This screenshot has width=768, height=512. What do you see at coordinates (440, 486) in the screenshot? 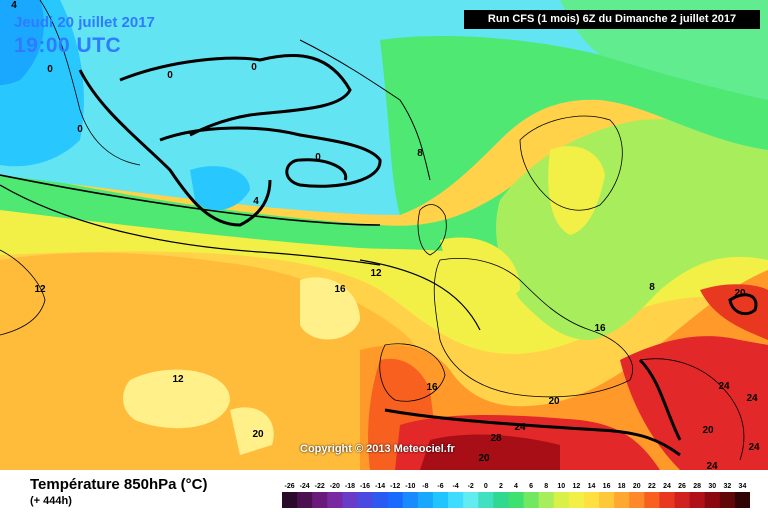
I see `scale-label: -6` at bounding box center [440, 486].